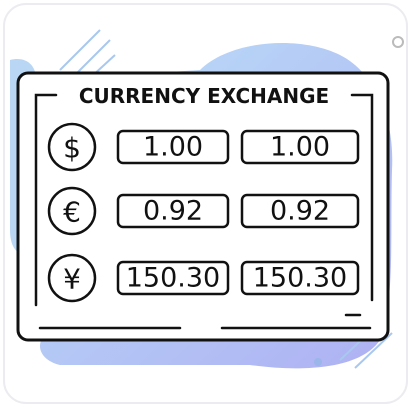  I want to click on currency-symbol: ¥, so click(72, 279).